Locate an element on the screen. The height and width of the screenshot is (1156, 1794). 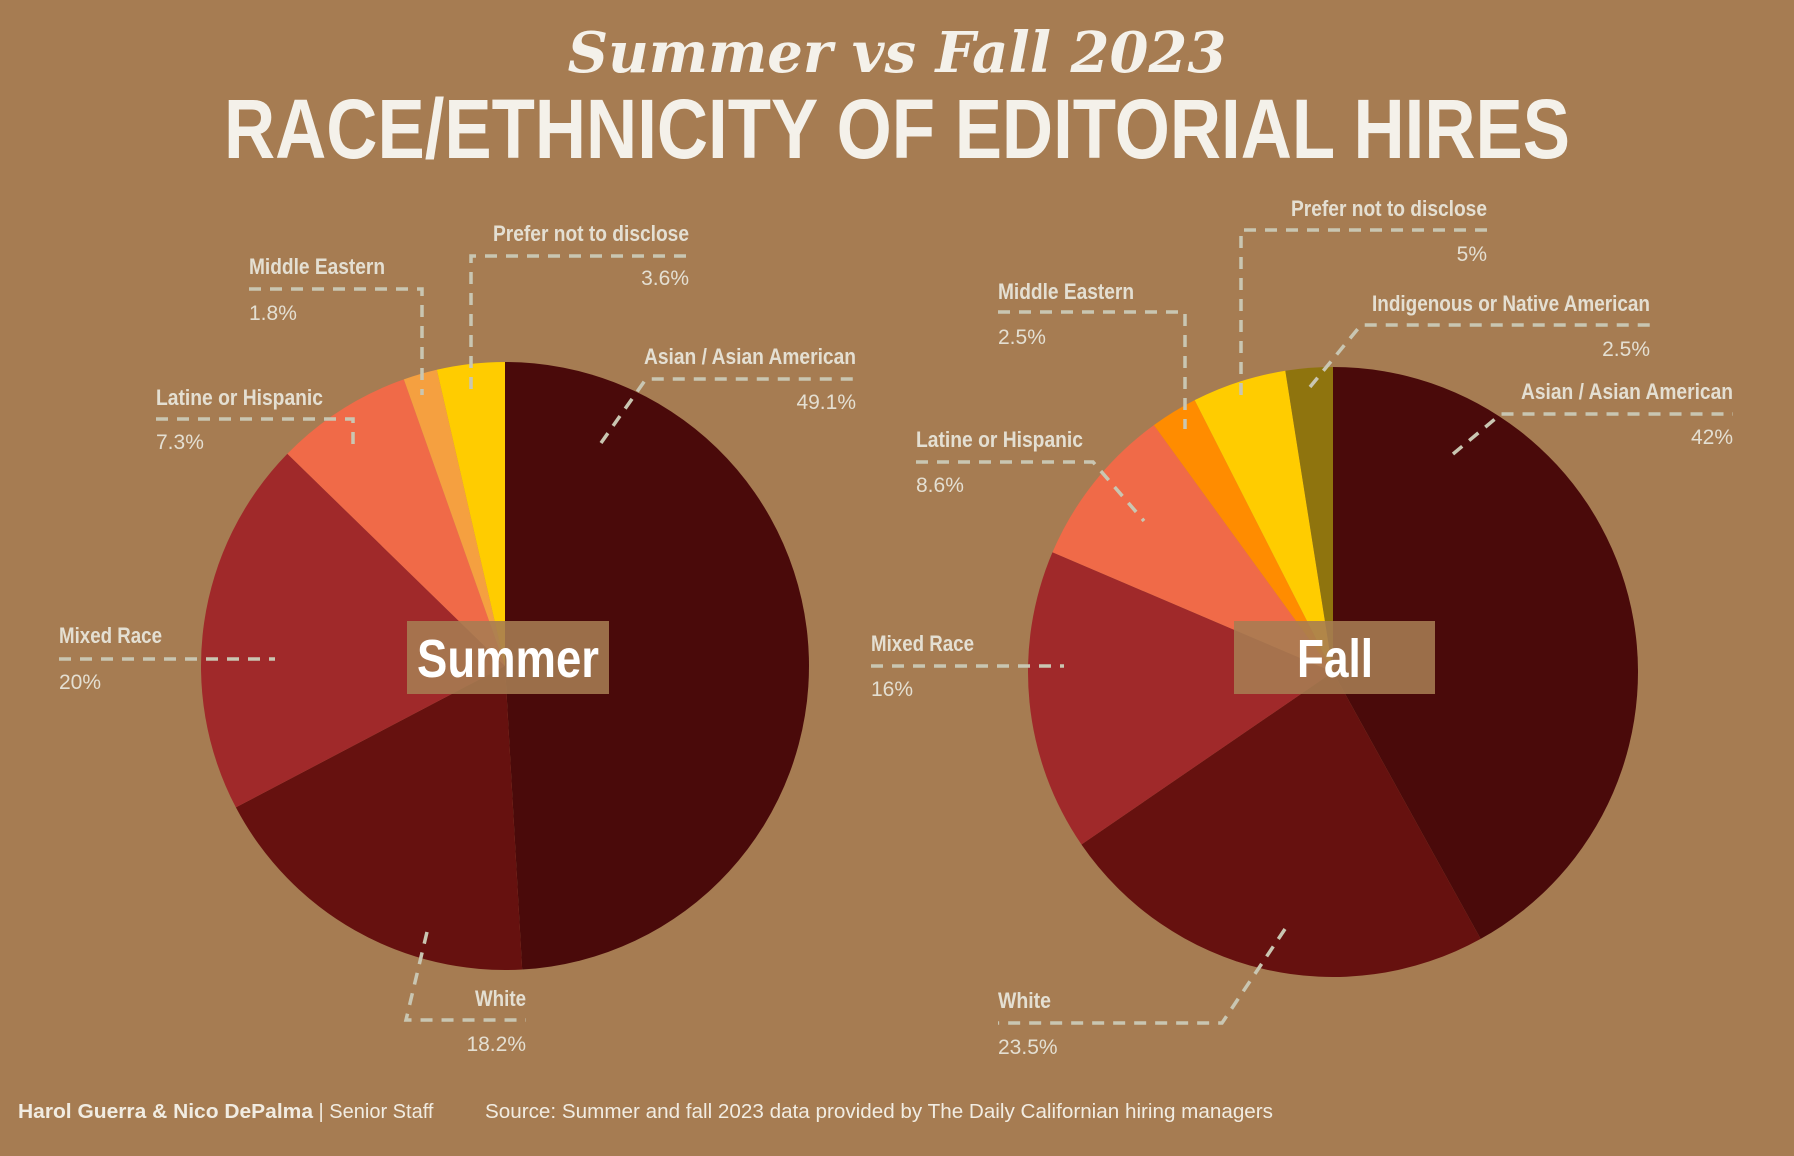
value-indigenous: 2.5% is located at coordinates (1626, 349).